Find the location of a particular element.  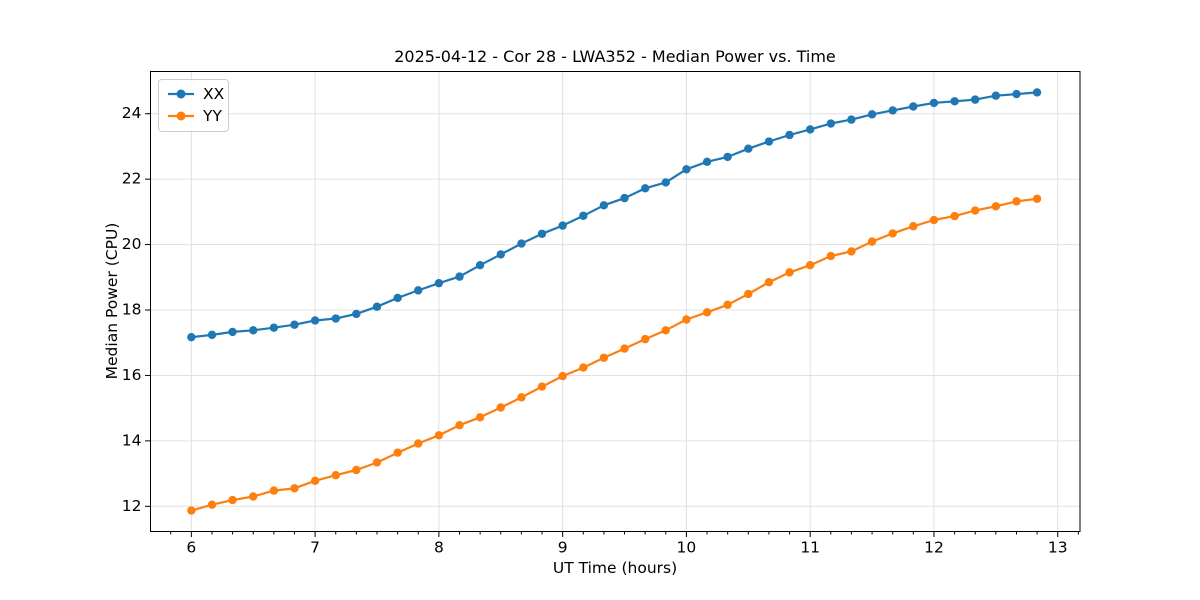

y-tick-label: 24 is located at coordinates (132, 113).